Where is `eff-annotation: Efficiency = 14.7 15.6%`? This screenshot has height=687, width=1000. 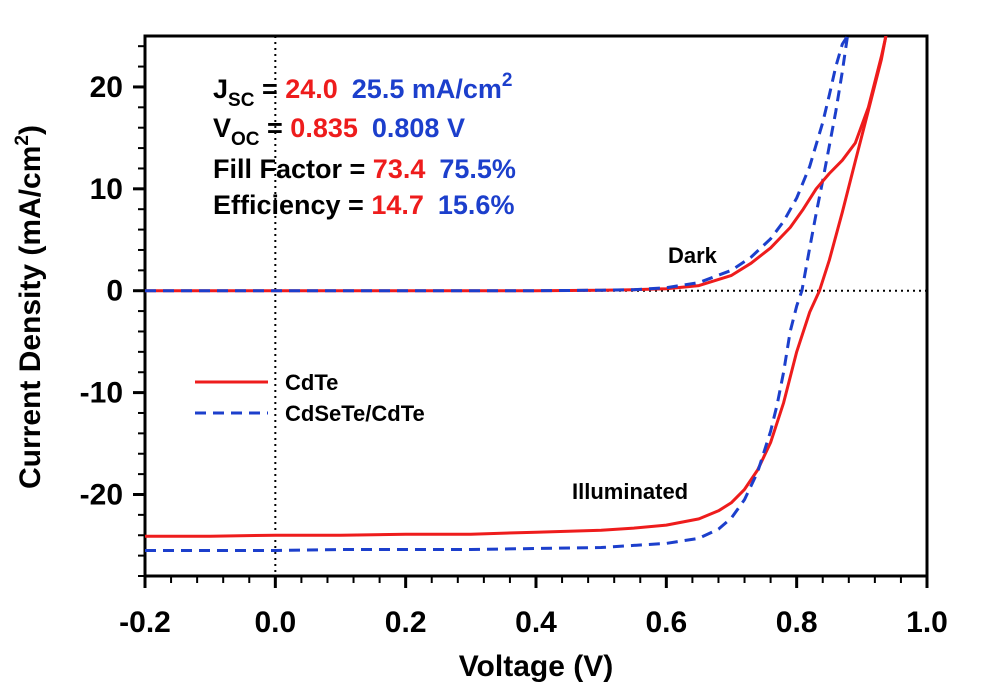
eff-annotation: Efficiency = 14.7 15.6% is located at coordinates (363, 205).